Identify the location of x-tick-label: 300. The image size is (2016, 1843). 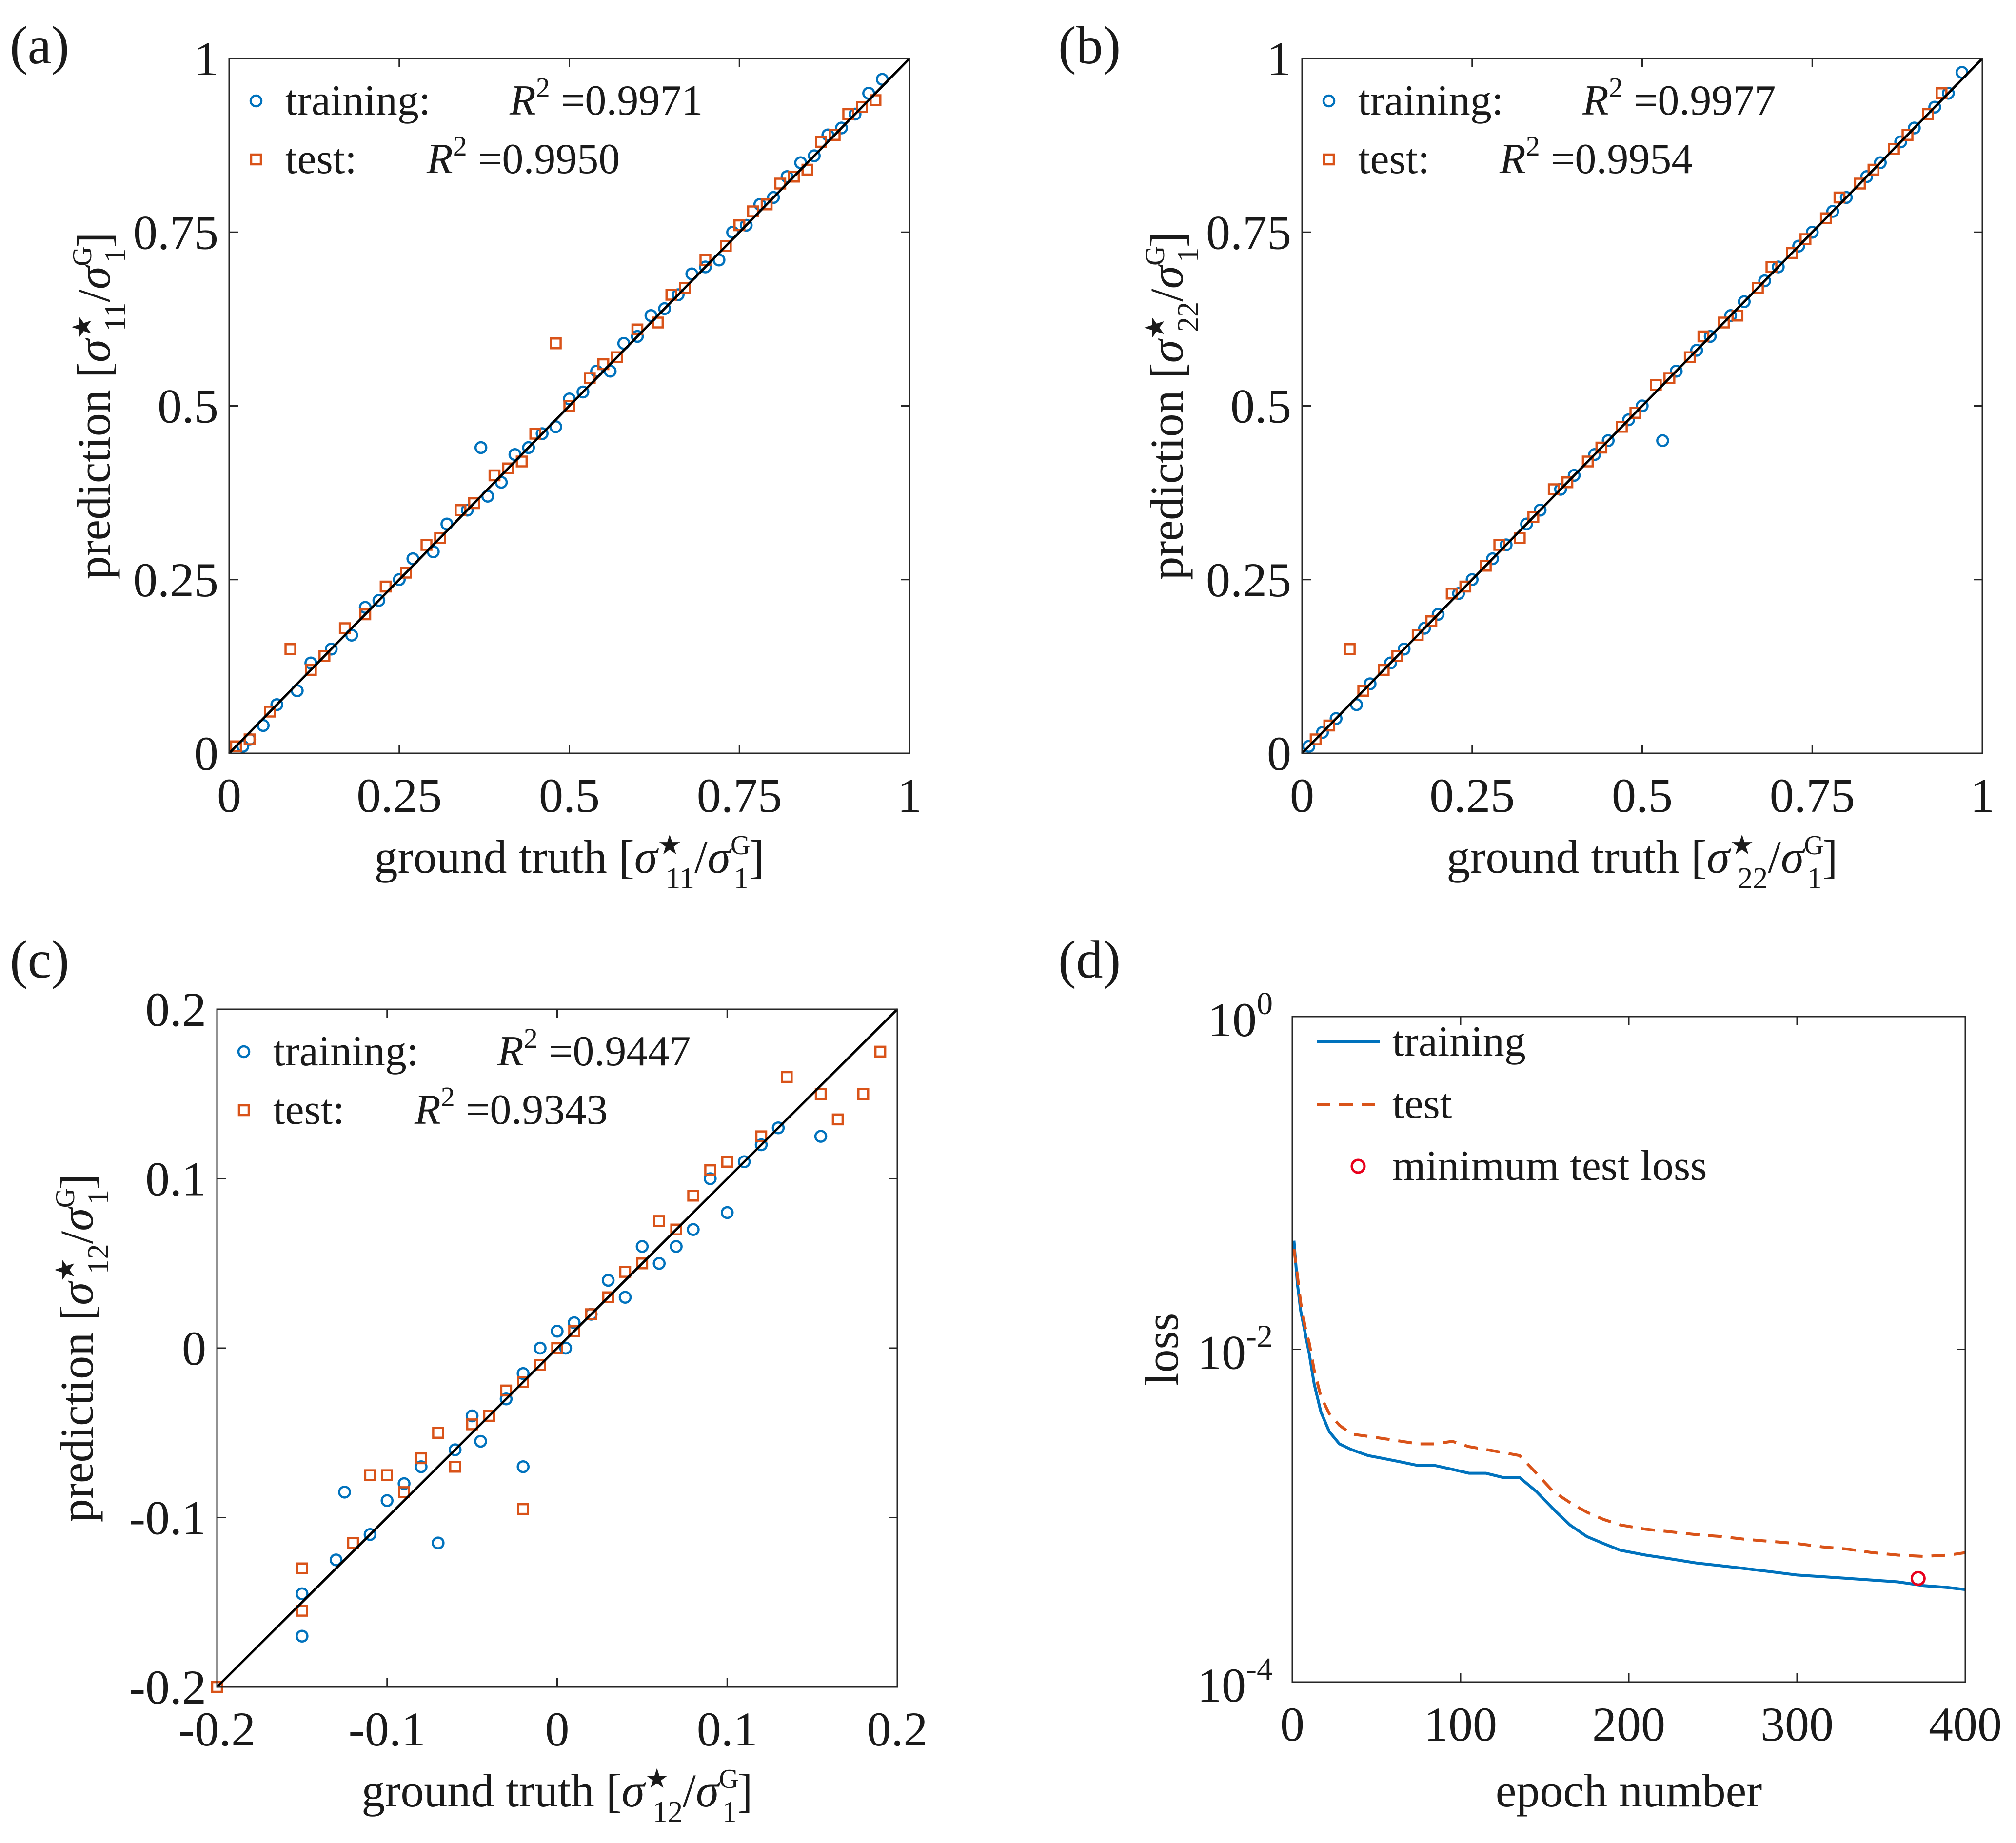
(1797, 1724).